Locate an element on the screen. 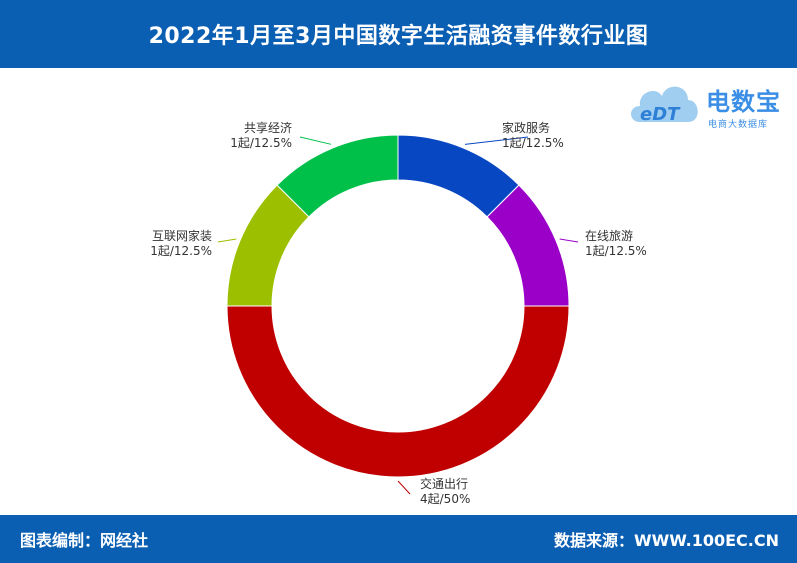 The image size is (797, 563). slice-label-name-3: 互联网家装 is located at coordinates (182, 235).